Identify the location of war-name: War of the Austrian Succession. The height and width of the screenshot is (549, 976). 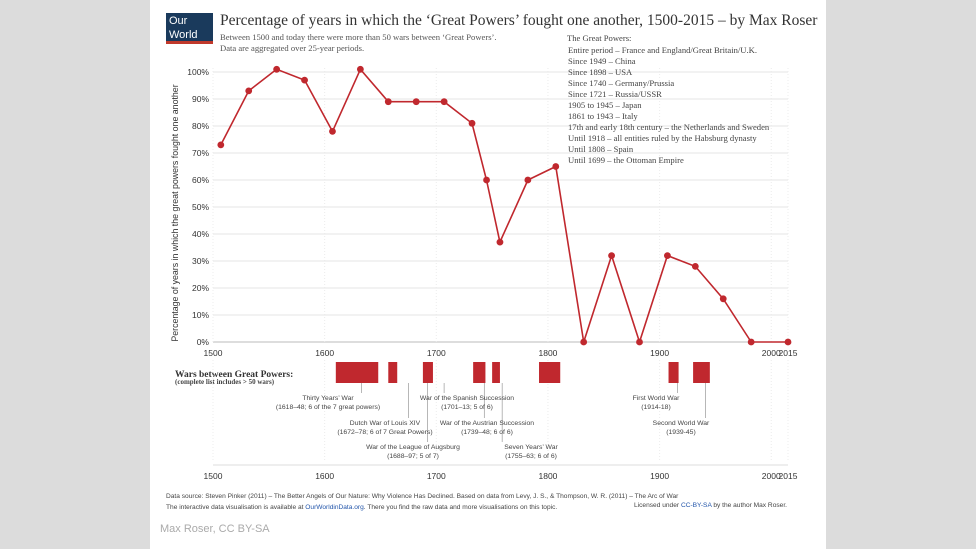
(487, 423).